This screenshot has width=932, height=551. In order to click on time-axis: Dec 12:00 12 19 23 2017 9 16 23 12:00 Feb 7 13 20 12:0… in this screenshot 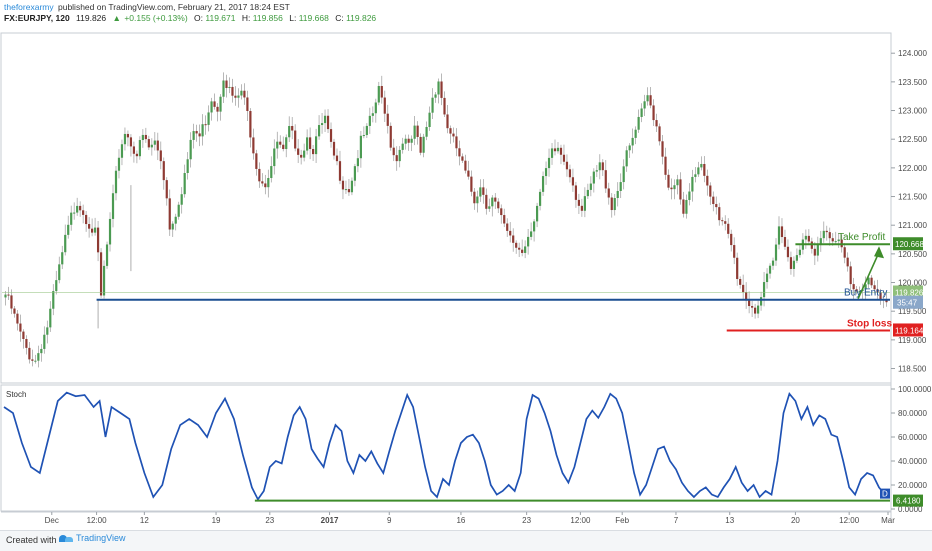, I will do `click(470, 518)`.